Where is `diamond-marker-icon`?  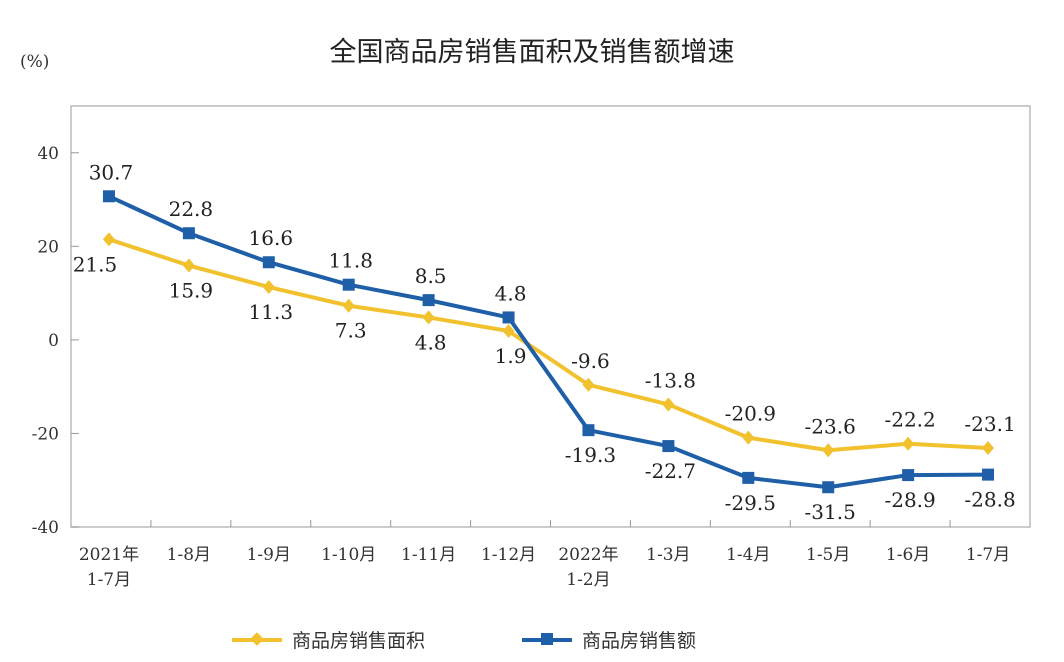
diamond-marker-icon is located at coordinates (257, 638).